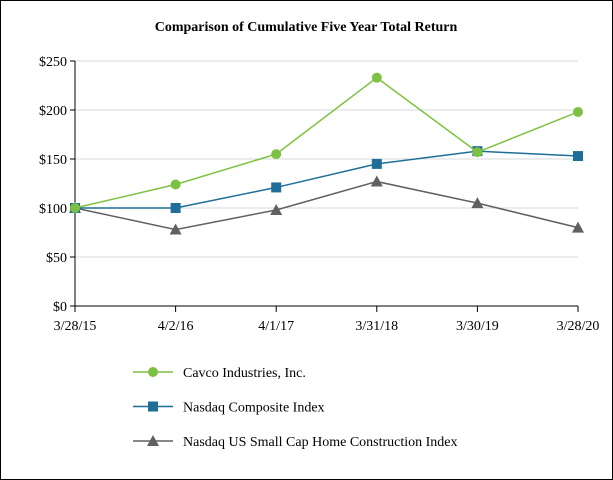 This screenshot has height=480, width=613. Describe the element at coordinates (53, 62) in the screenshot. I see `y-tick-label: $250` at that location.